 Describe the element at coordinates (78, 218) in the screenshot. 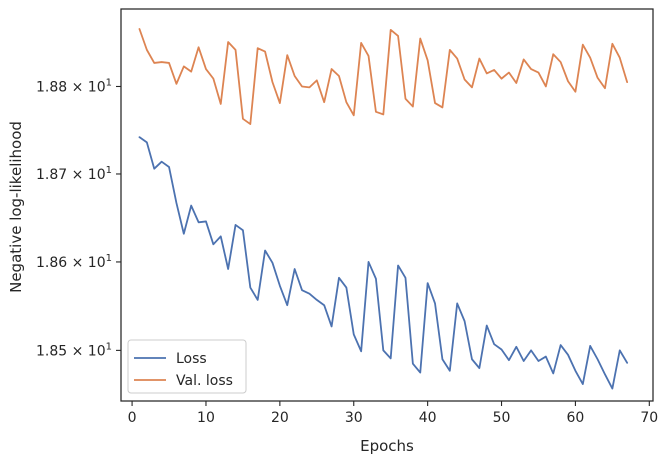

I see `y-axis-ticks: 1.85 × 101 1.86 × 101 1.87 × 101 1.88 × 101` at that location.